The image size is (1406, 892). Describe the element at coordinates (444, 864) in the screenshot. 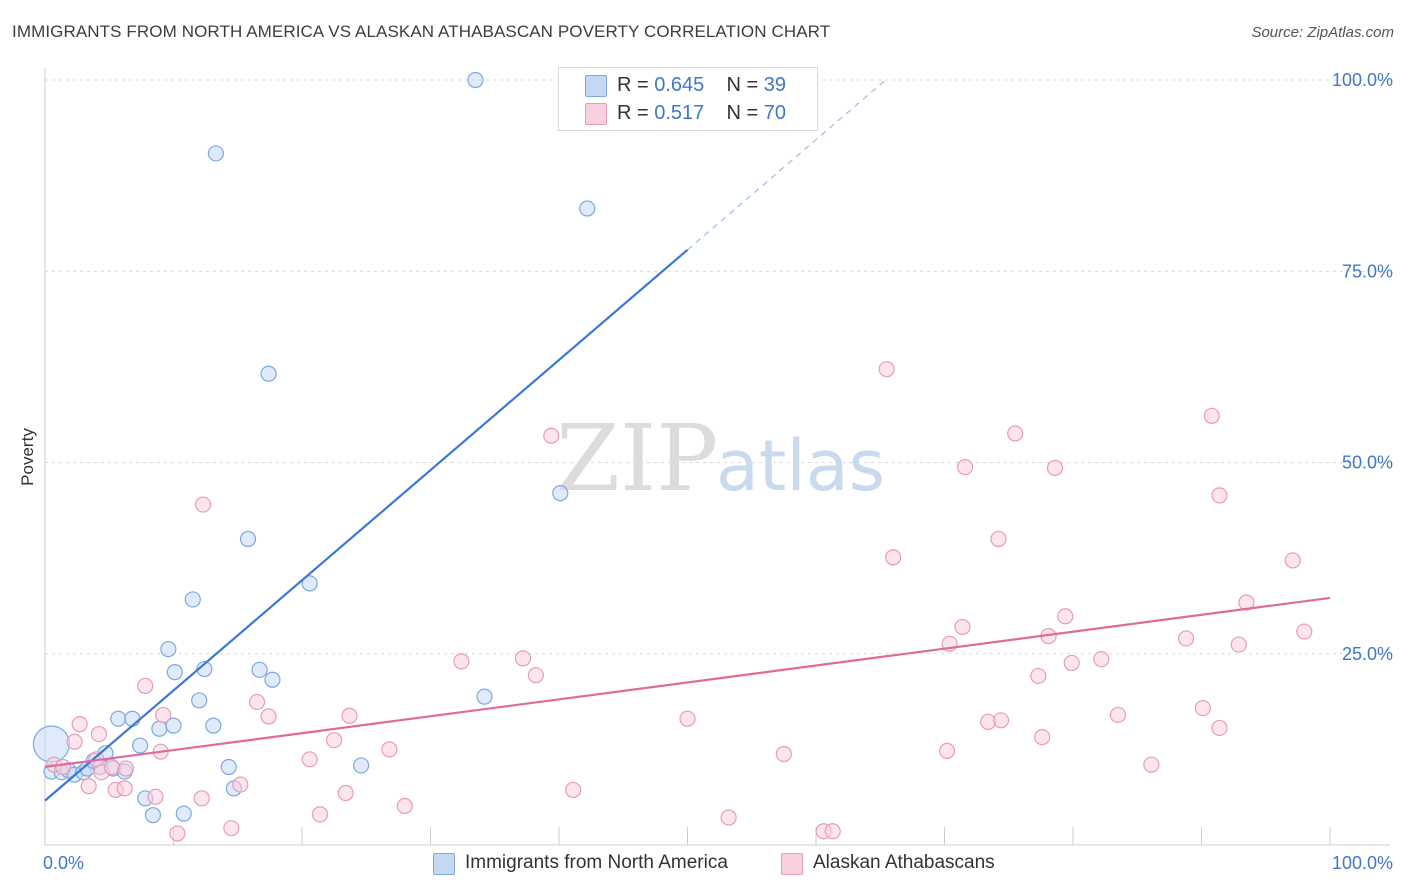

I see `series-swatch-blue` at that location.